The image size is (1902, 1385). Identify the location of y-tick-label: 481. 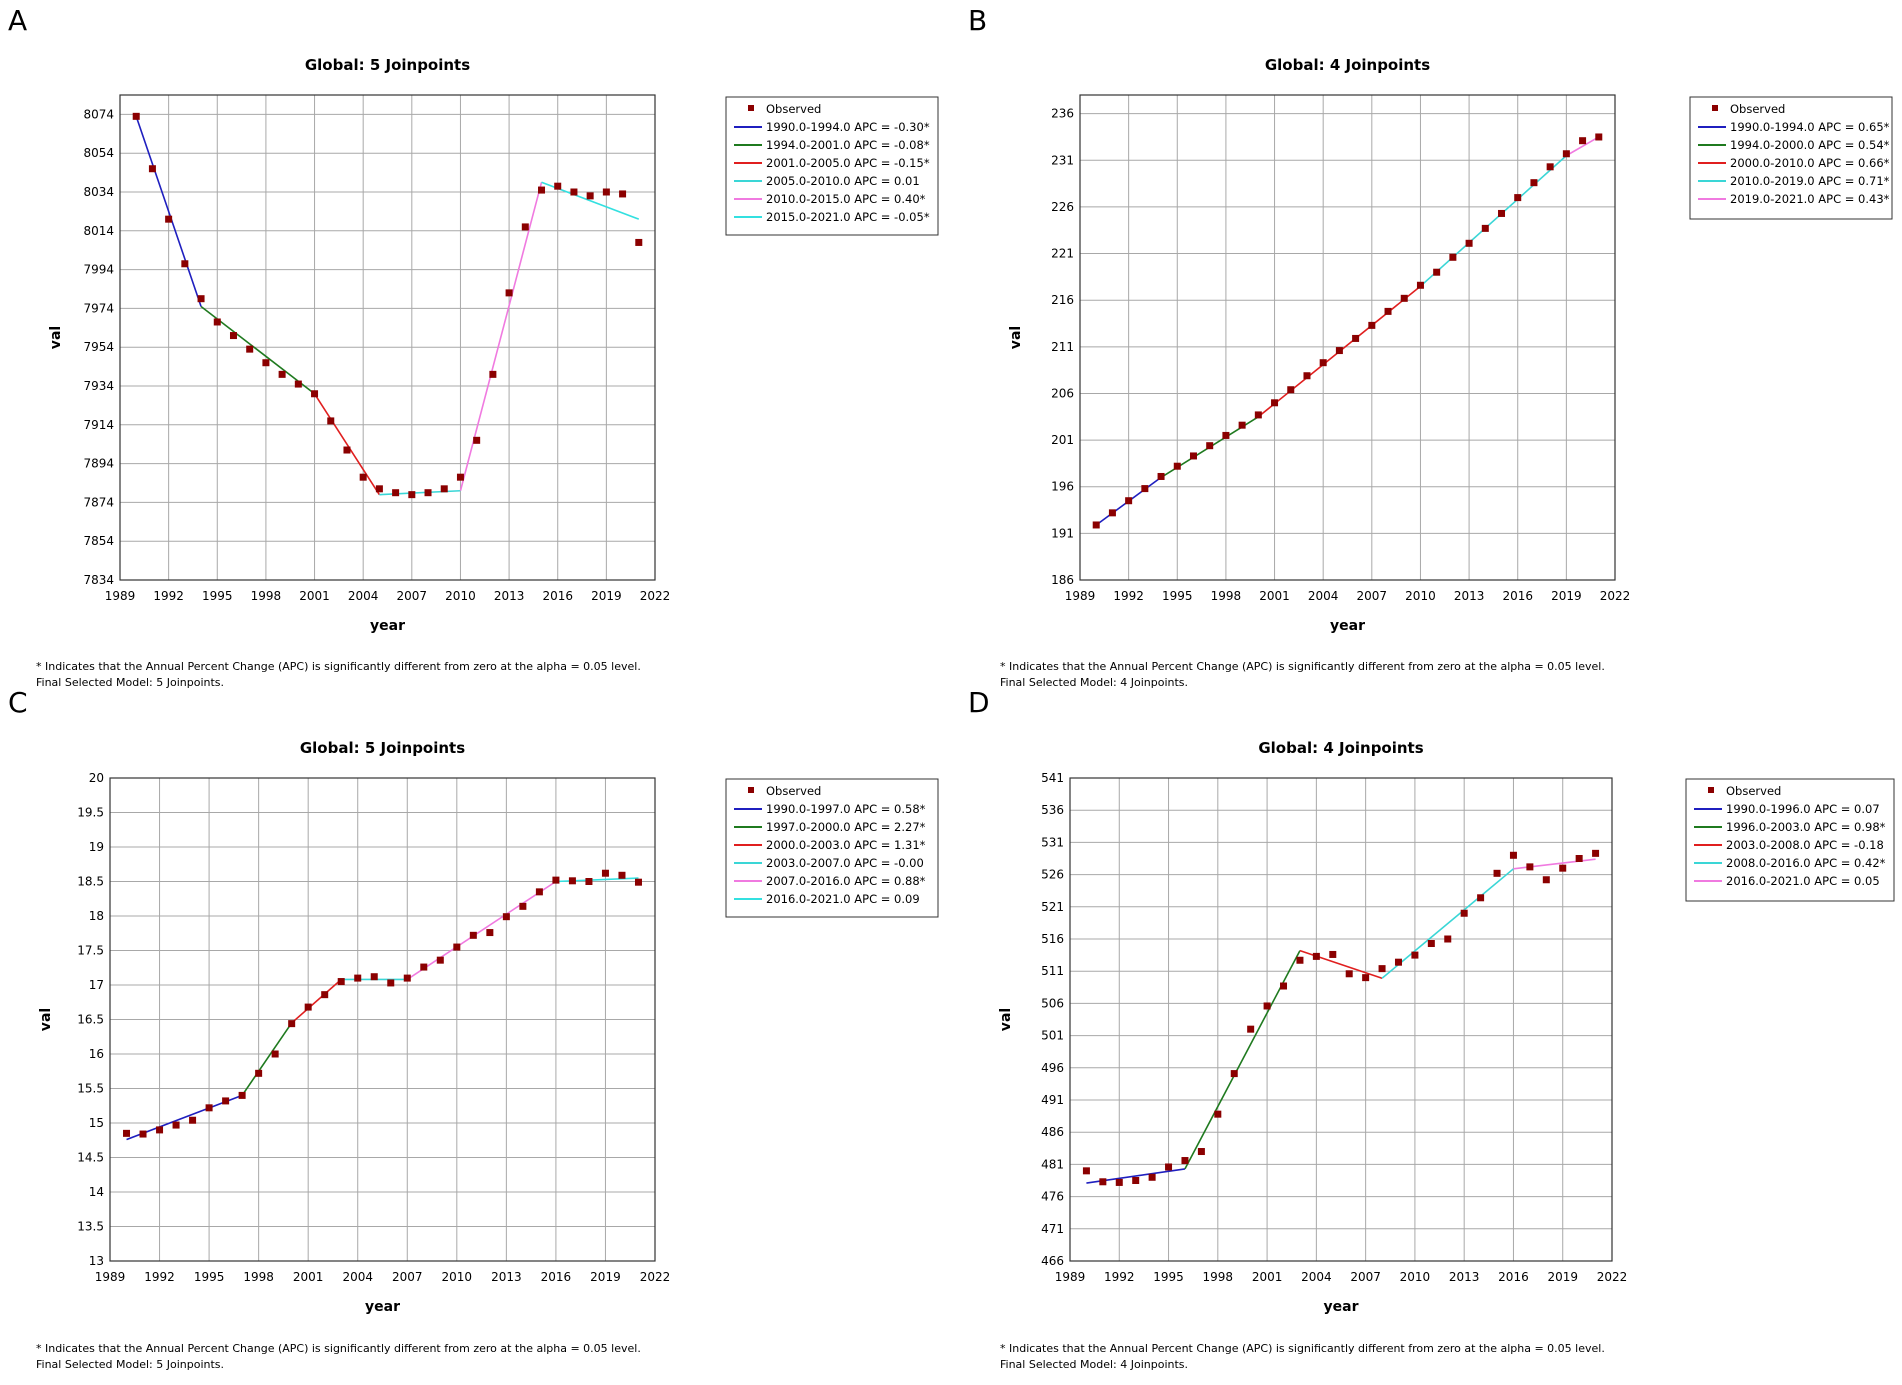
(1052, 1164).